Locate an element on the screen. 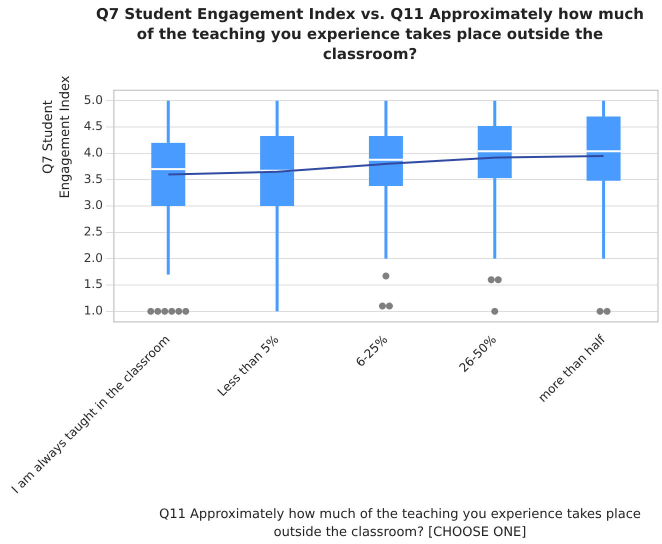 This screenshot has width=662, height=544. y-axis-title: Q7 Student Engagement Index is located at coordinates (57, 137).